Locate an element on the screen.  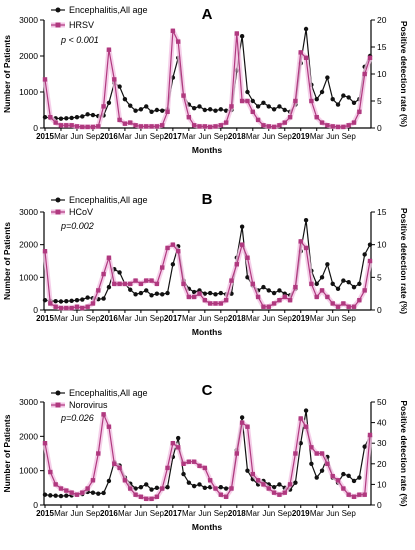
y-axis-title: Number of Patients is located at coordinates (7, 453).